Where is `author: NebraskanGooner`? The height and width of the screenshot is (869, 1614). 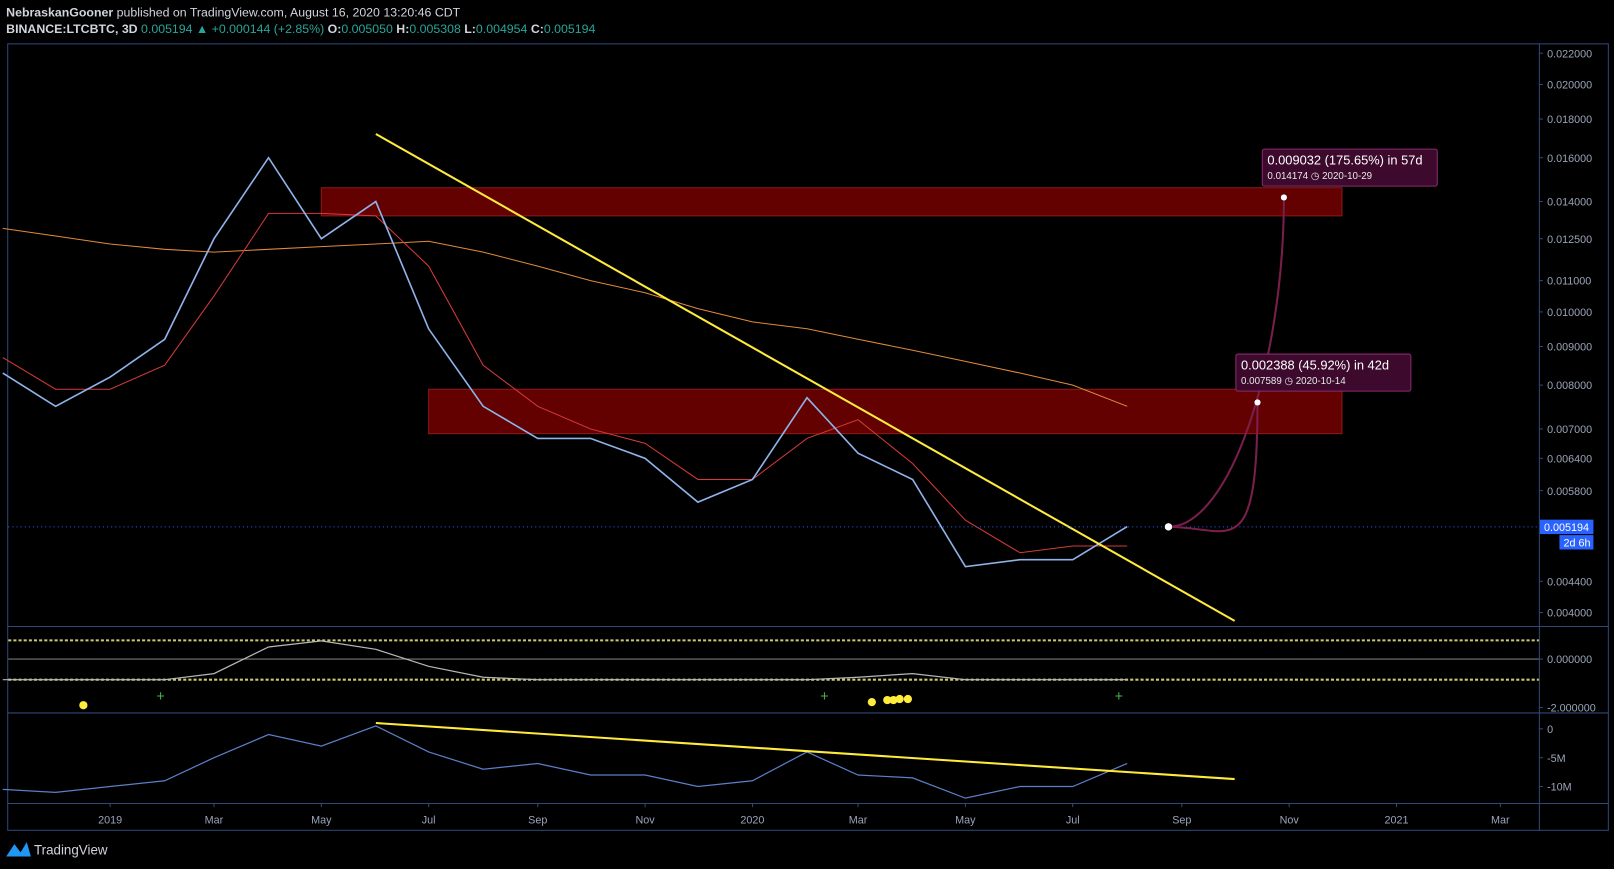
author: NebraskanGooner is located at coordinates (59, 13).